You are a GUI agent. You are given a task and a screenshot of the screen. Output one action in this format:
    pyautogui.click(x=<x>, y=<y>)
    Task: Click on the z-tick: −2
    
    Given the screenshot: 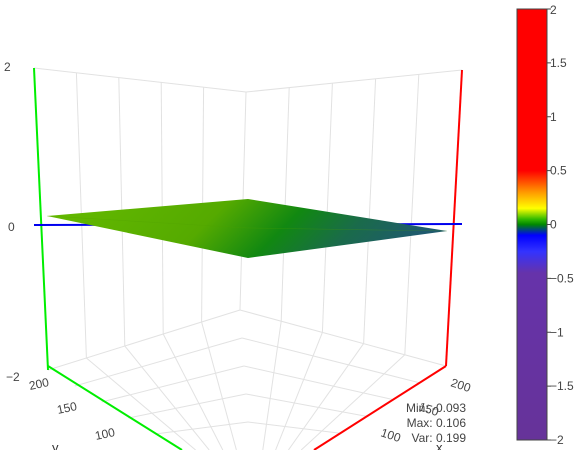 What is the action you would take?
    pyautogui.click(x=13, y=377)
    